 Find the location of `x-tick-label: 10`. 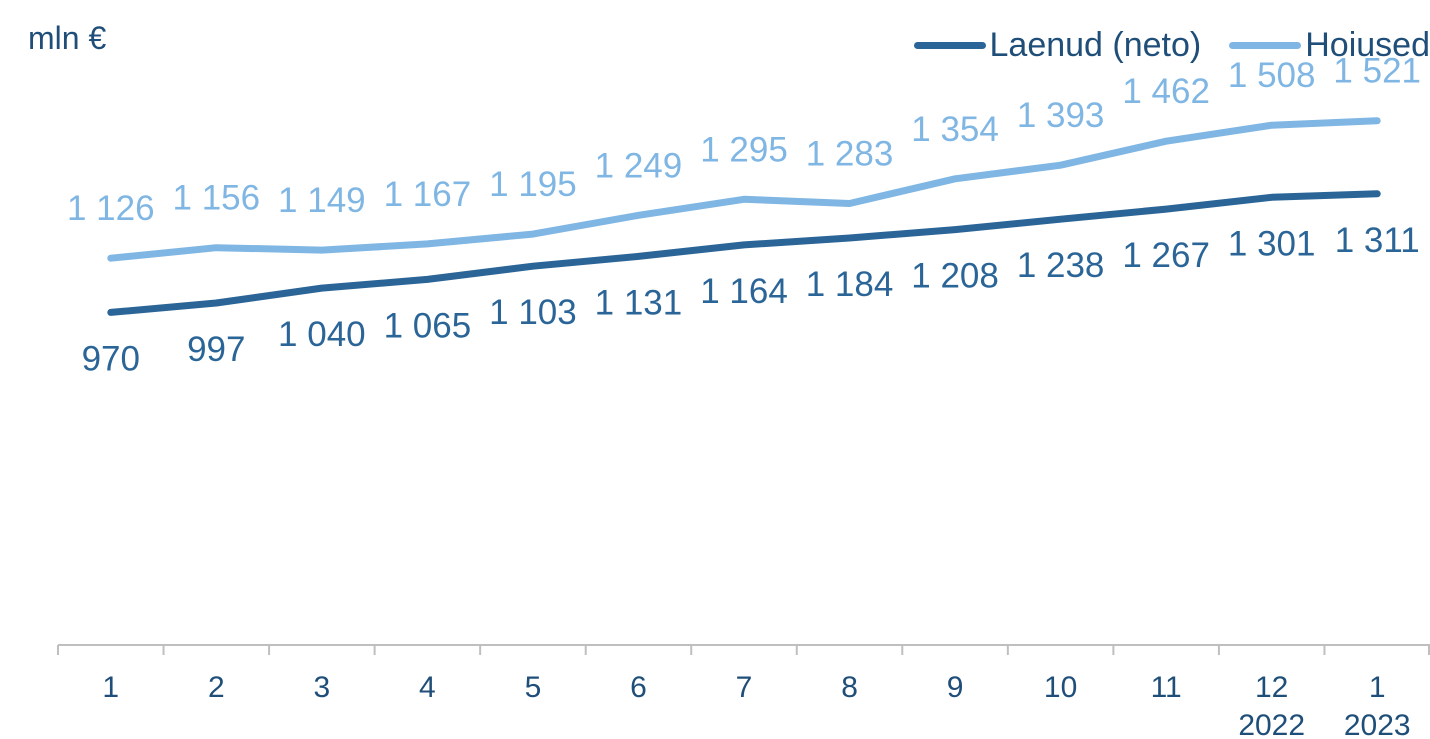

x-tick-label: 10 is located at coordinates (1060, 687).